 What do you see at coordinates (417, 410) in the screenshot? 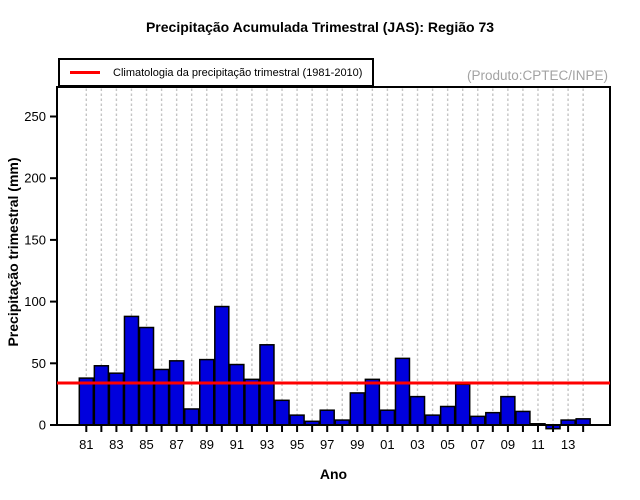
I see `bar-2003` at bounding box center [417, 410].